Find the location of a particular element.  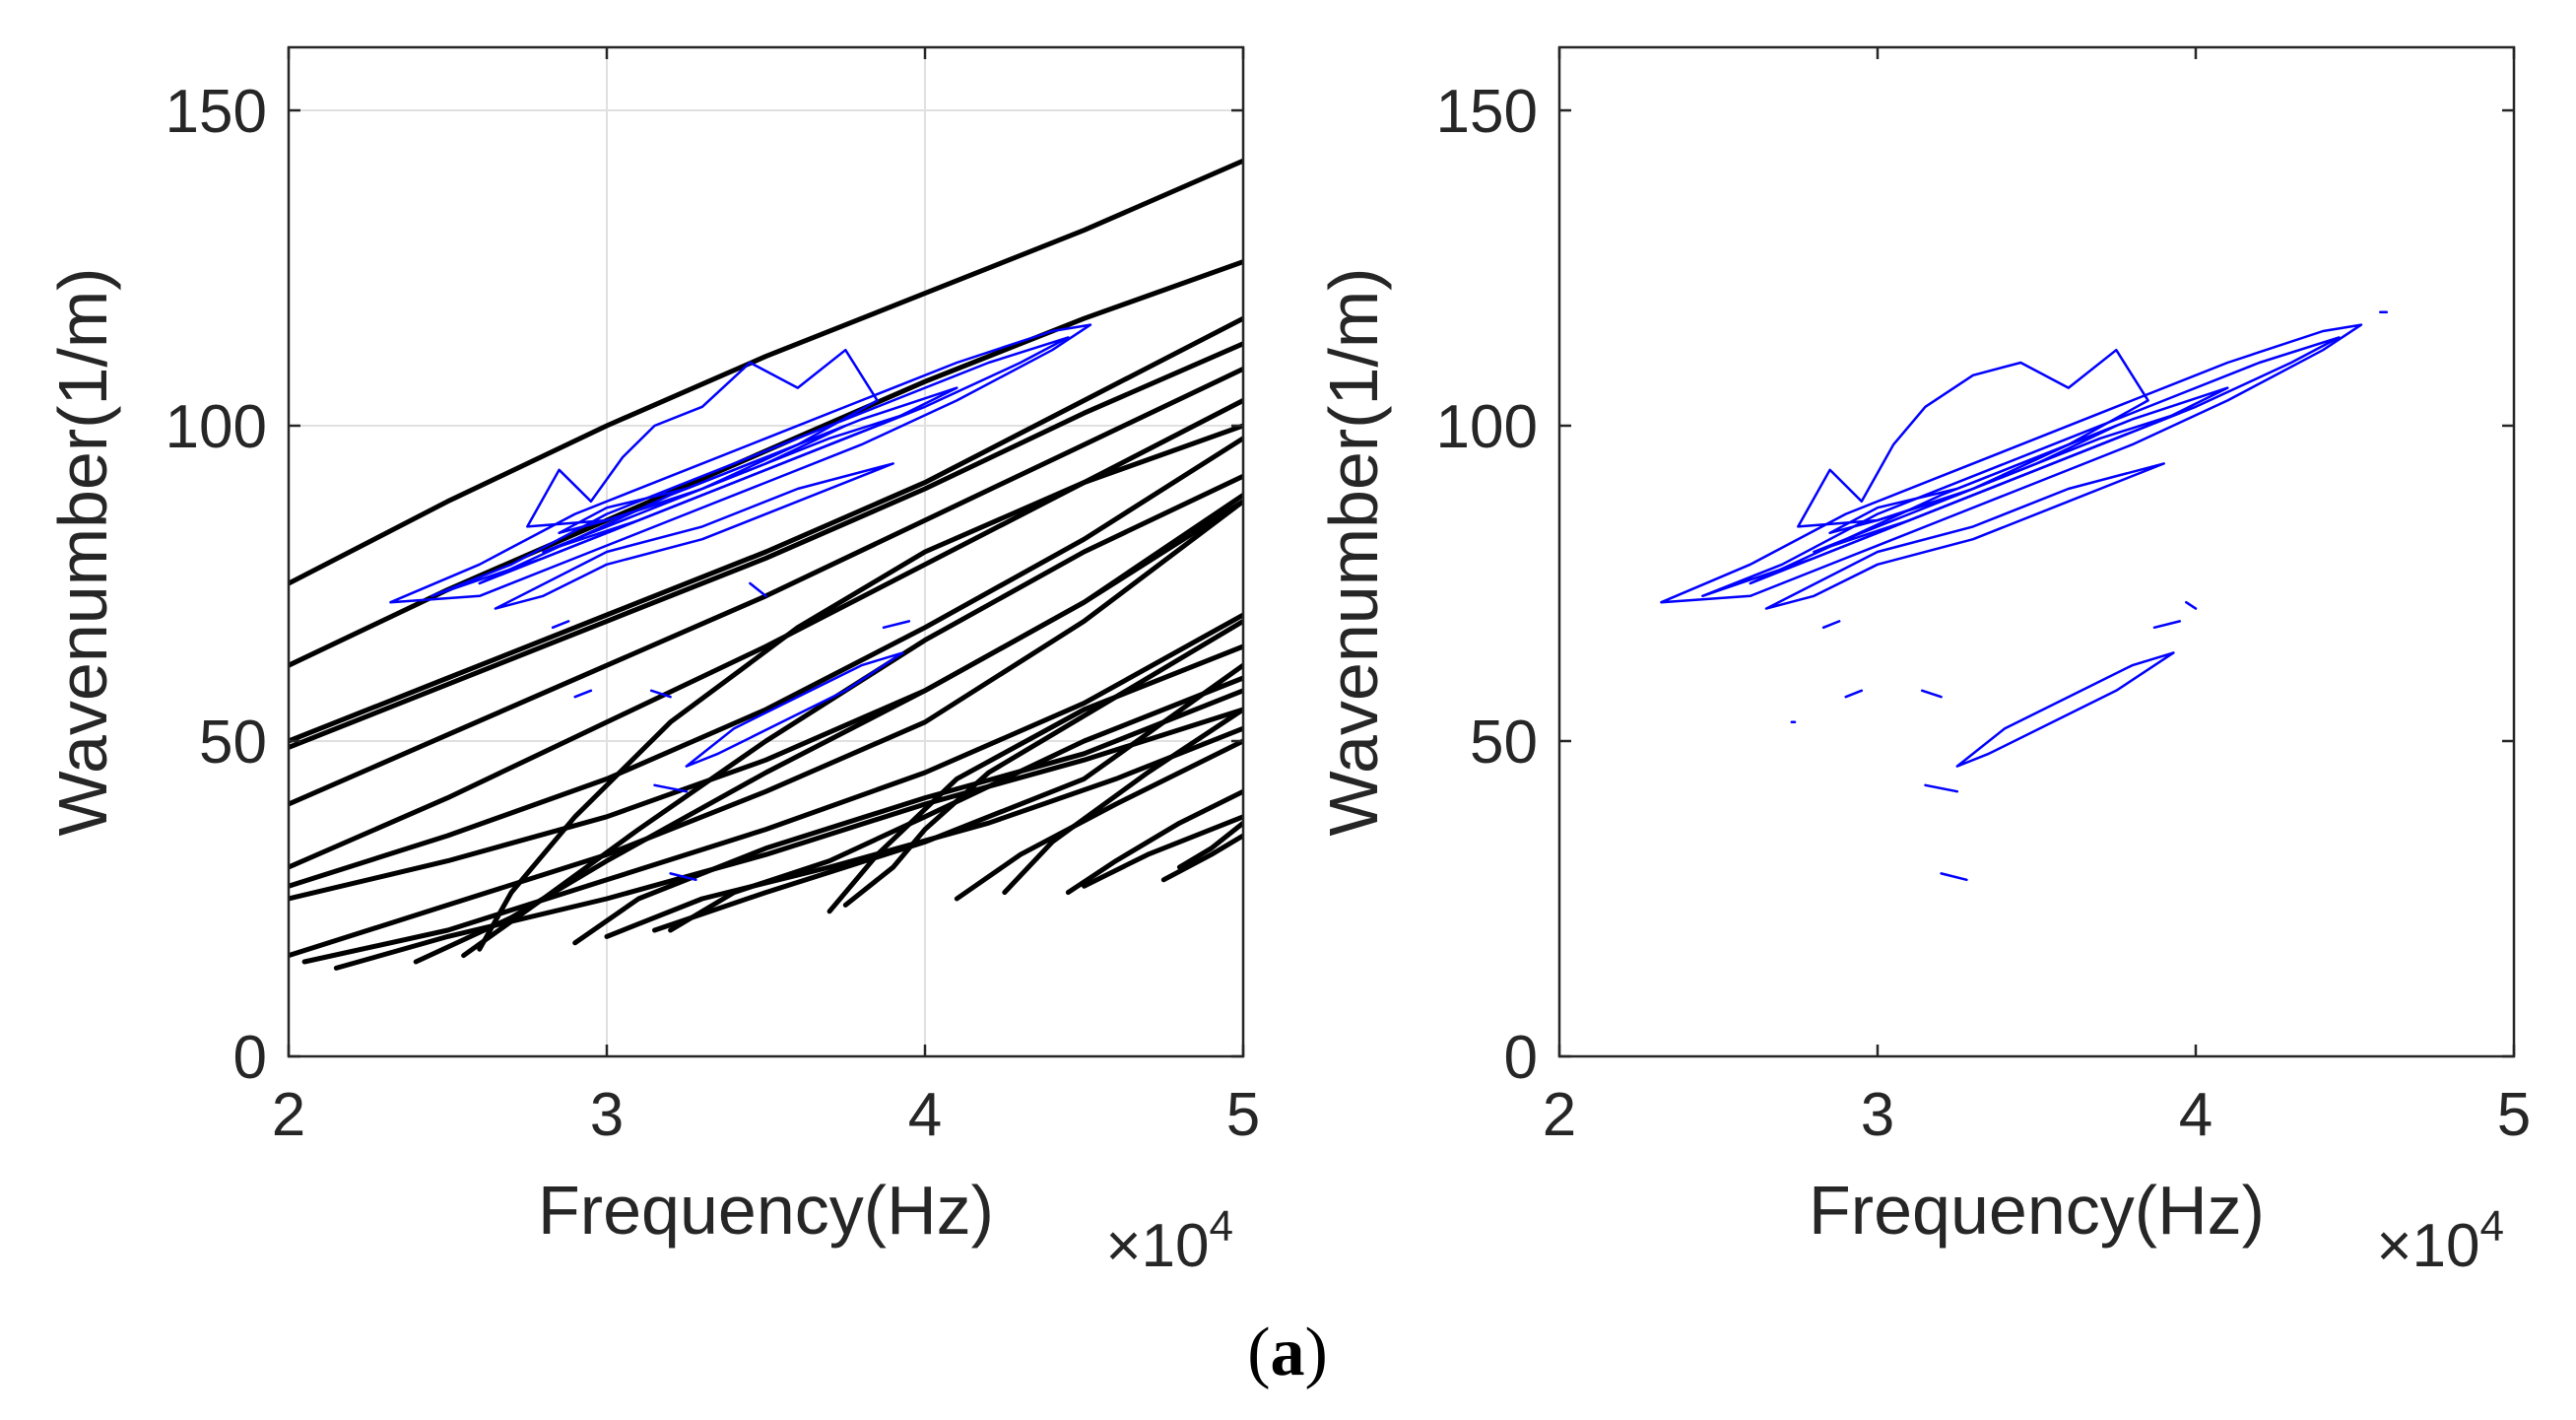

caption-close-paren: ) is located at coordinates (1316, 1353).